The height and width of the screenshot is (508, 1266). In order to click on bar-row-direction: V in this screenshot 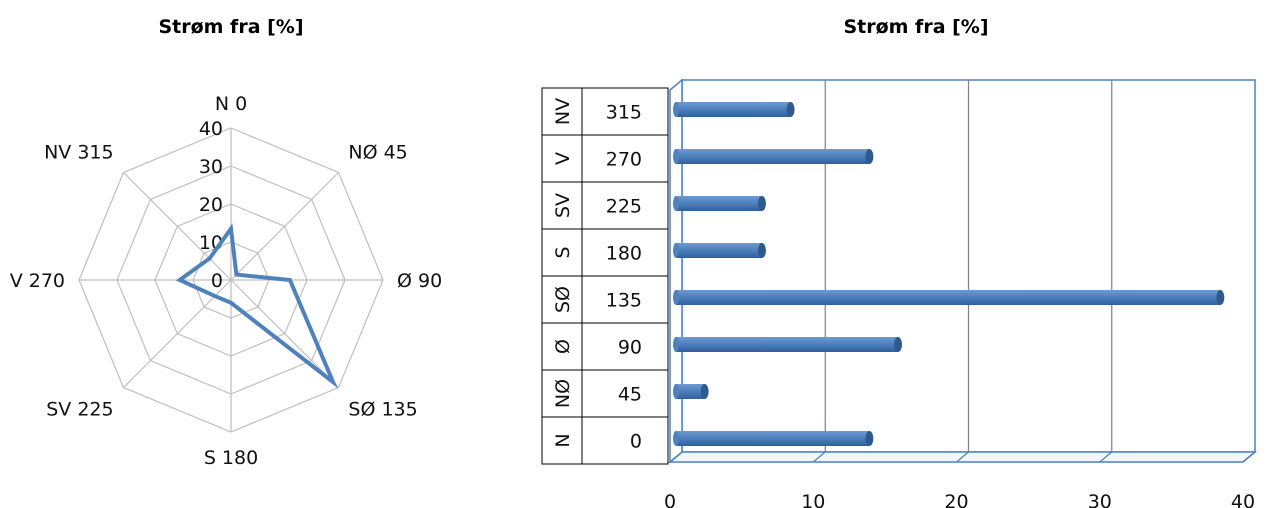, I will do `click(563, 158)`.